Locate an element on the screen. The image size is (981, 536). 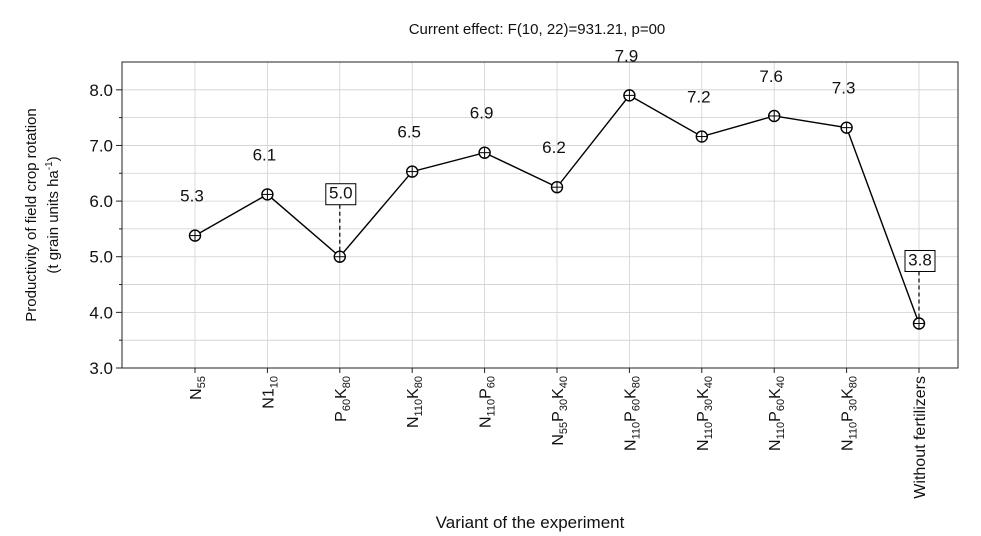
data-label: 6.9 is located at coordinates (482, 113).